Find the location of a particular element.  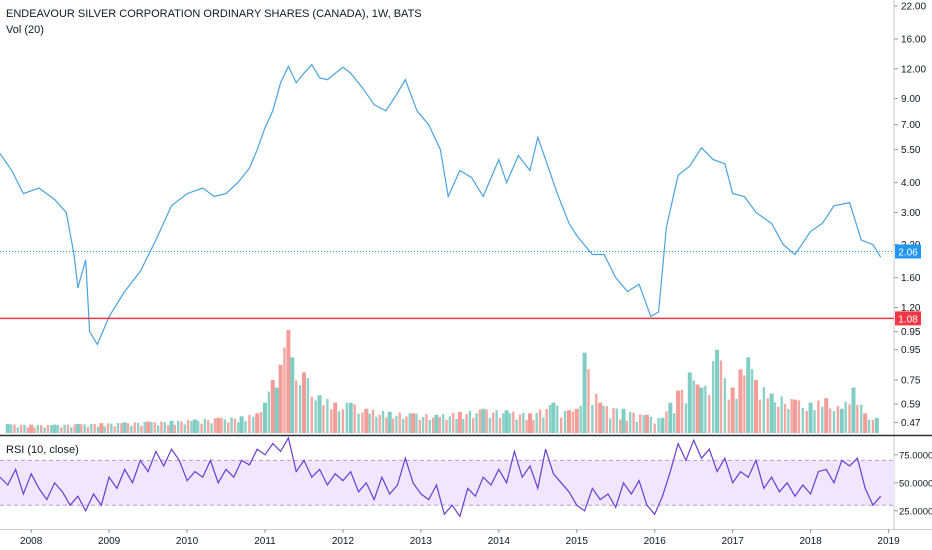

price-tick-label: 1.20 is located at coordinates (911, 308).